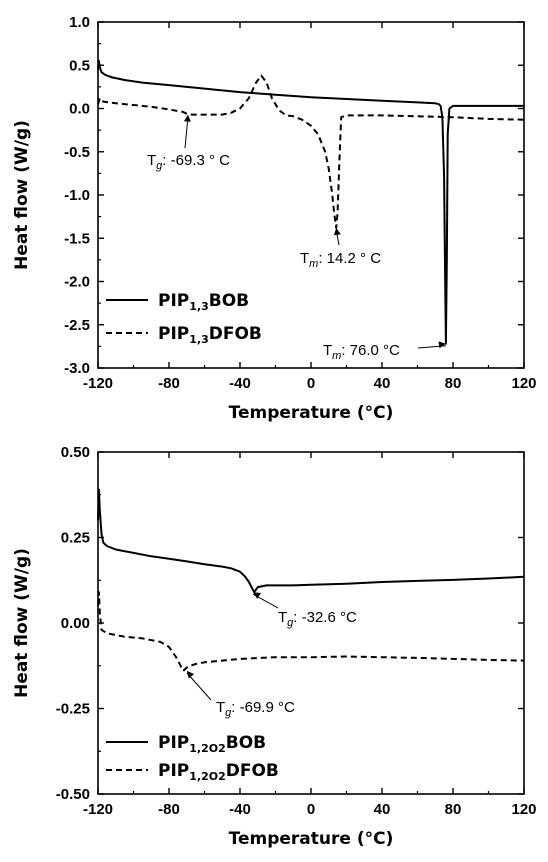 Image resolution: width=548 pixels, height=862 pixels. What do you see at coordinates (311, 151) in the screenshot?
I see `chart-1-series-2-line` at bounding box center [311, 151].